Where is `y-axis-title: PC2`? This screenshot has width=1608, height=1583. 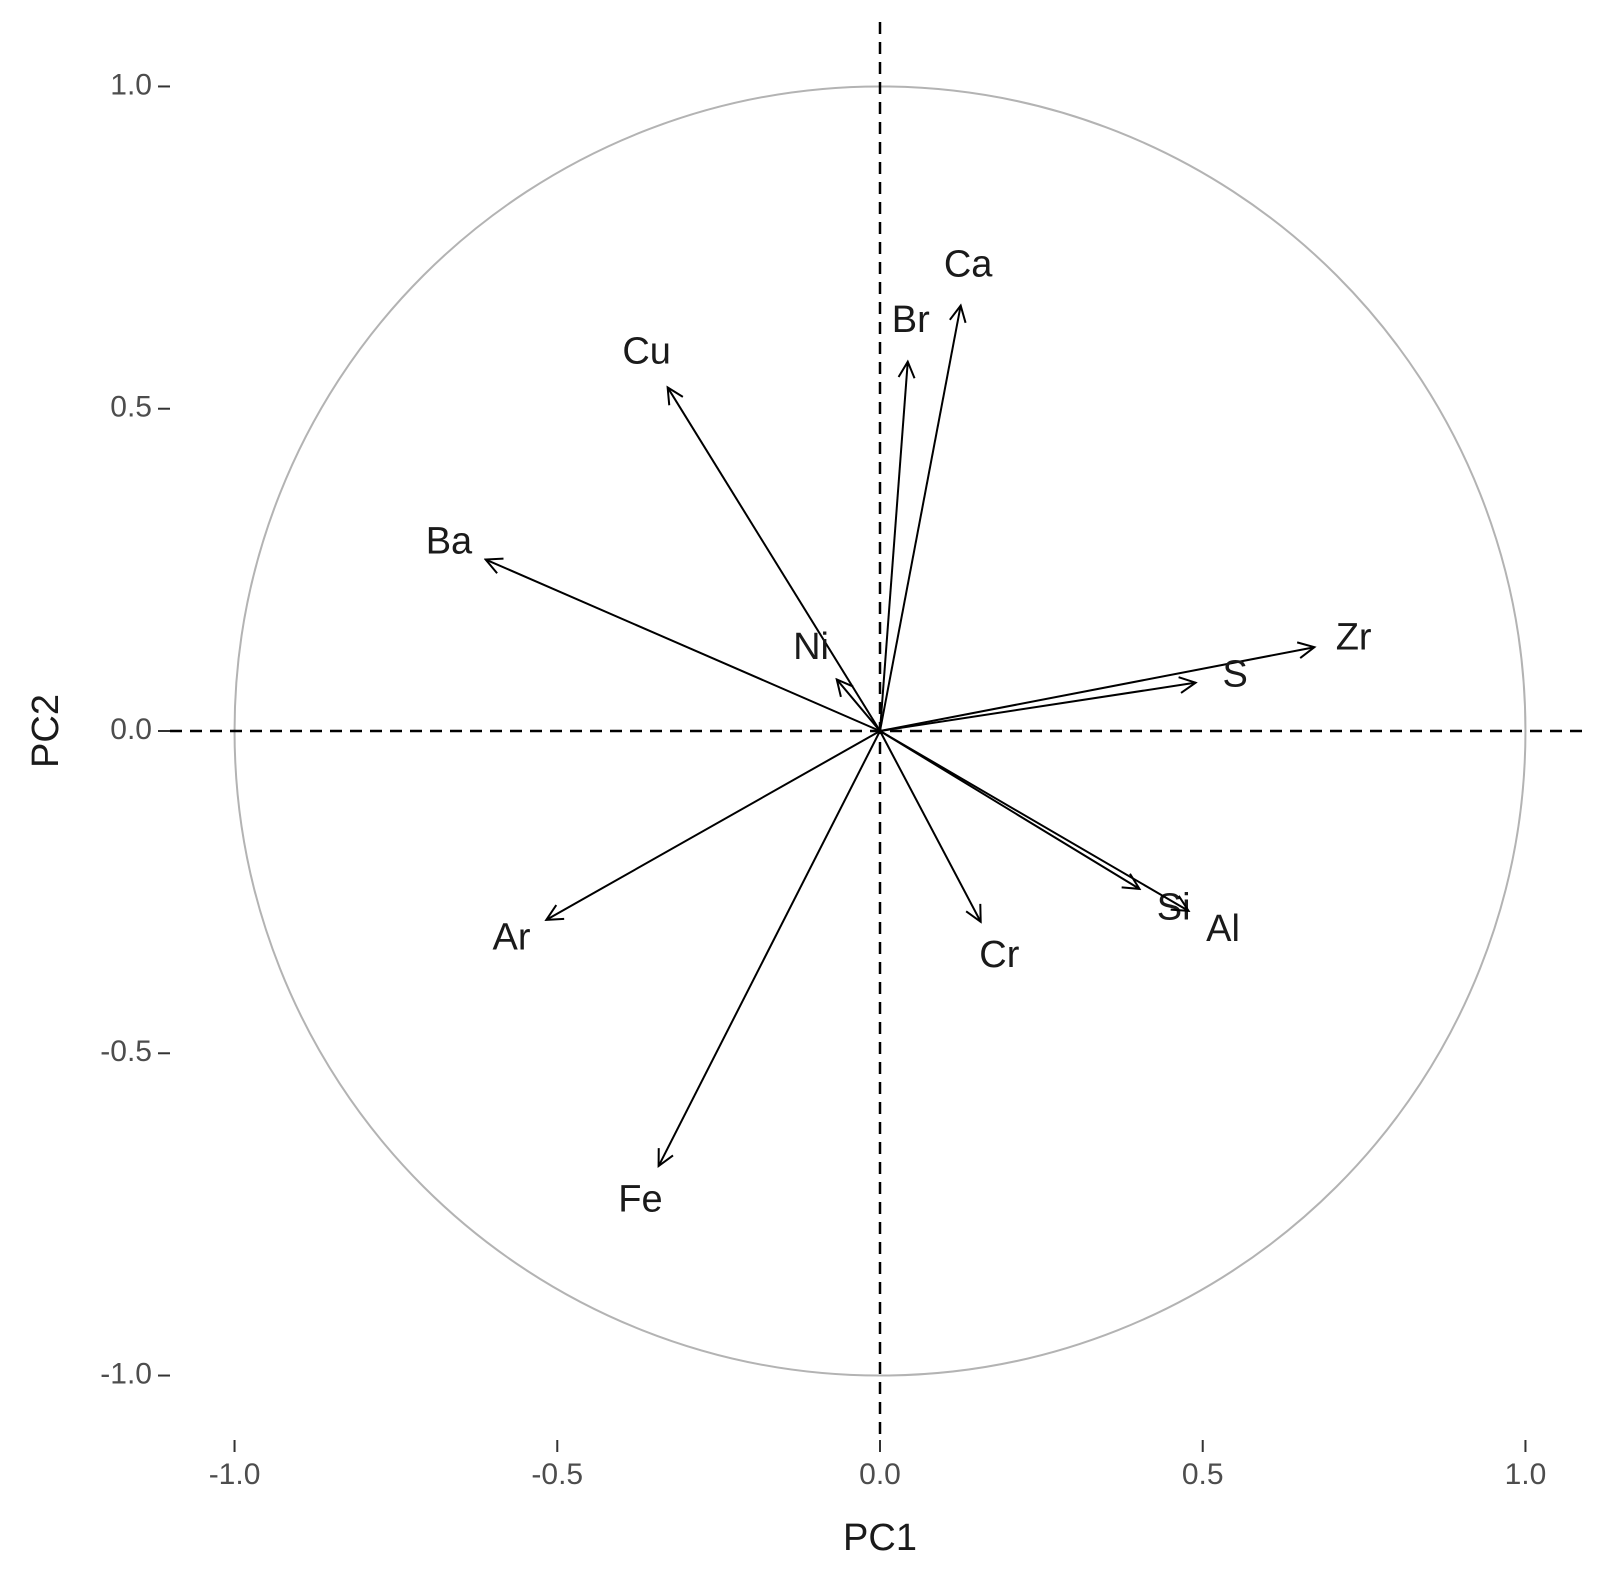
y-axis-title: PC2 is located at coordinates (46, 731).